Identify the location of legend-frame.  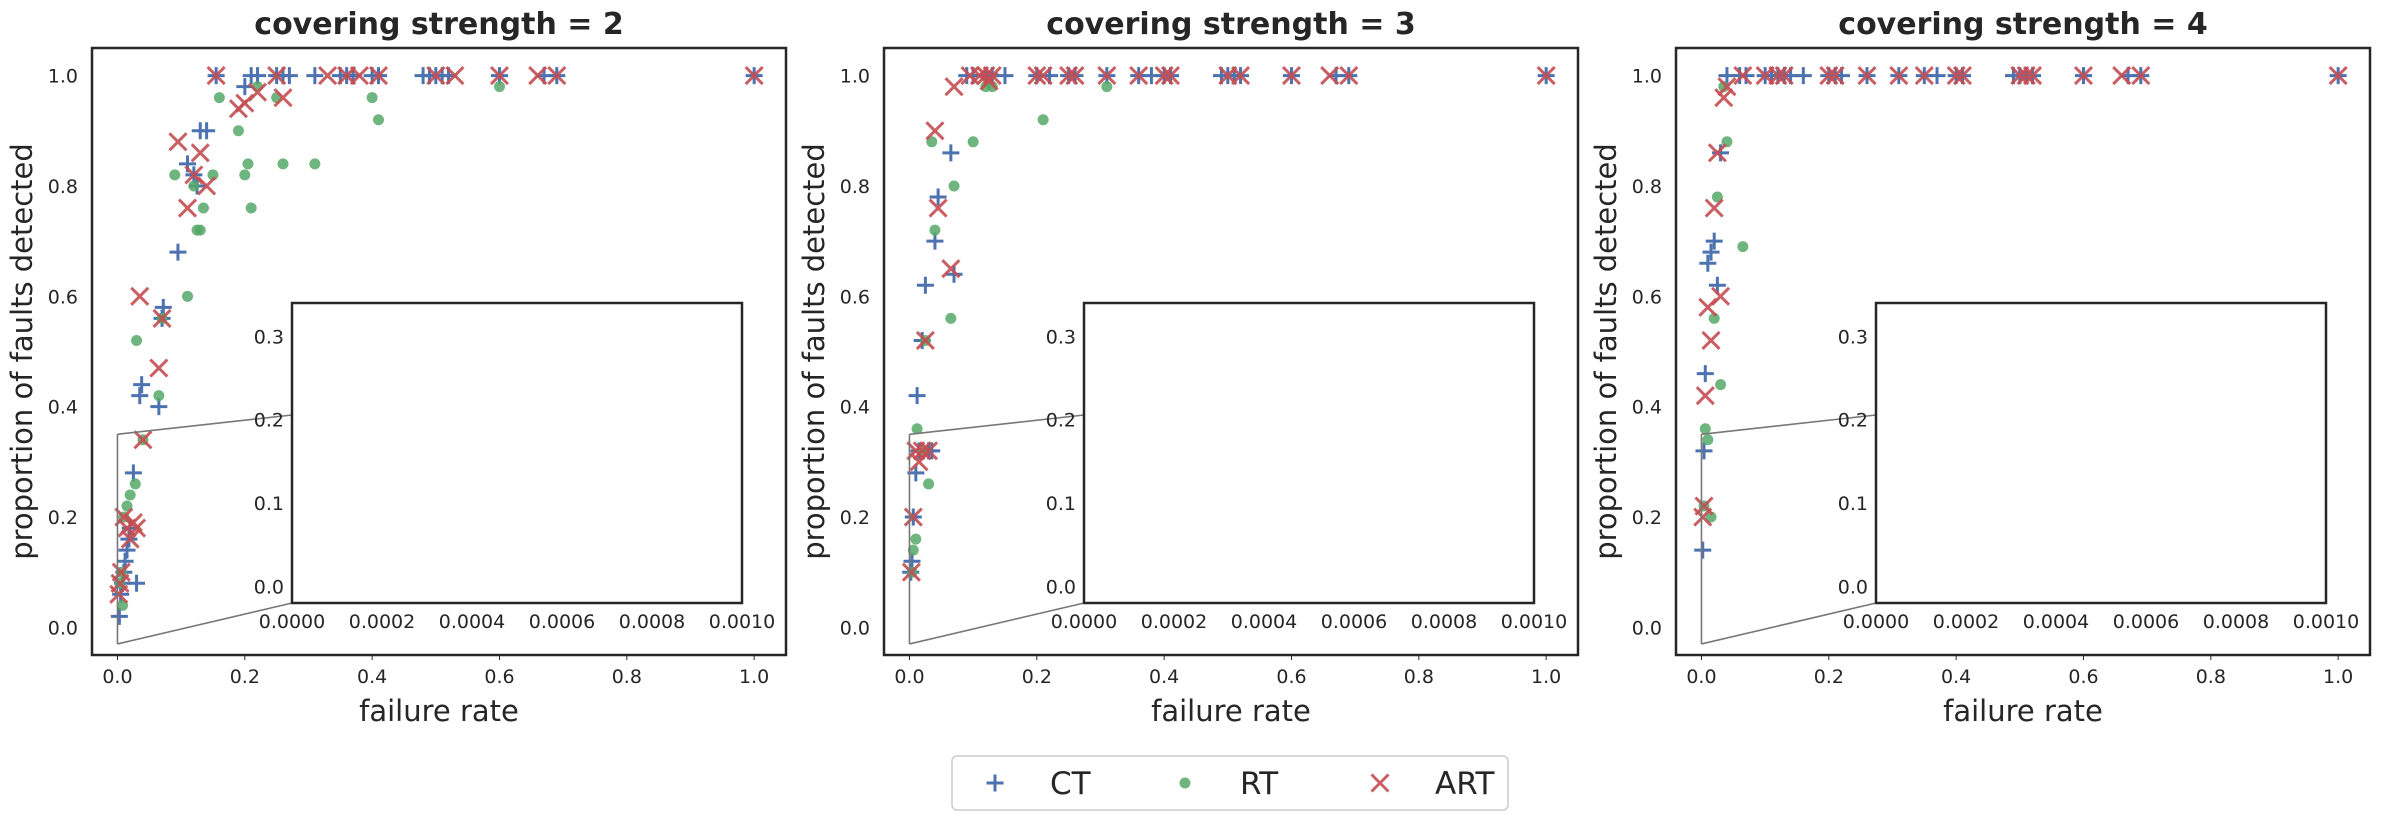
(1230, 783).